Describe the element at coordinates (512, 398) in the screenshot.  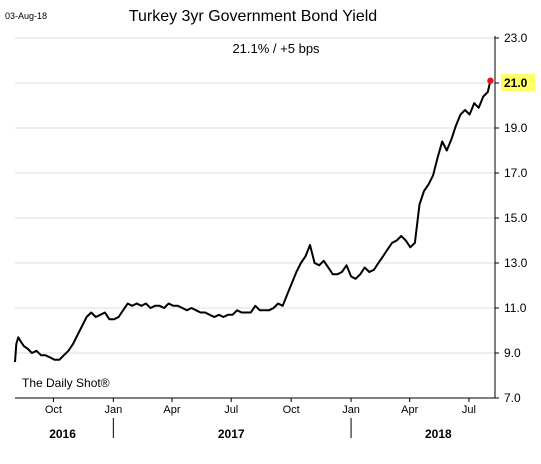
I see `y-tick-label: 7.0` at that location.